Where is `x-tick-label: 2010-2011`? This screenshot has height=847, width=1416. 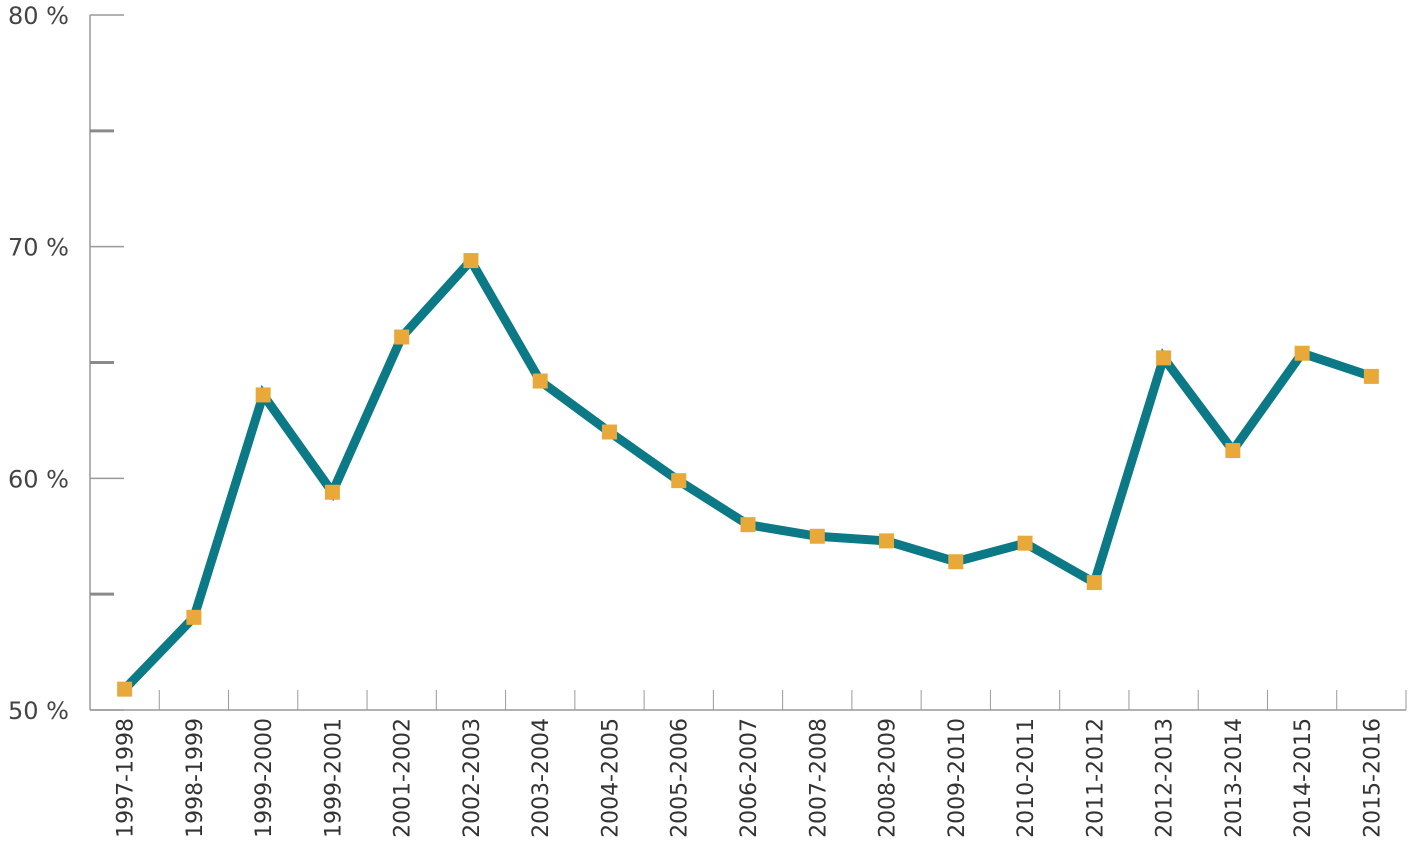
x-tick-label: 2010-2011 is located at coordinates (1026, 778).